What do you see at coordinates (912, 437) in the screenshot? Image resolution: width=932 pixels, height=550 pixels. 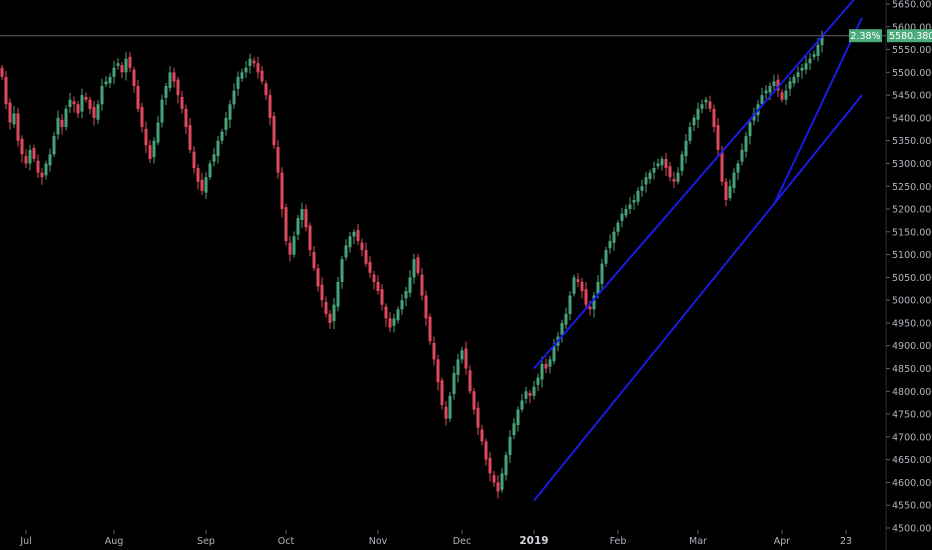 I see `price-tick-label: 4700.000` at bounding box center [912, 437].